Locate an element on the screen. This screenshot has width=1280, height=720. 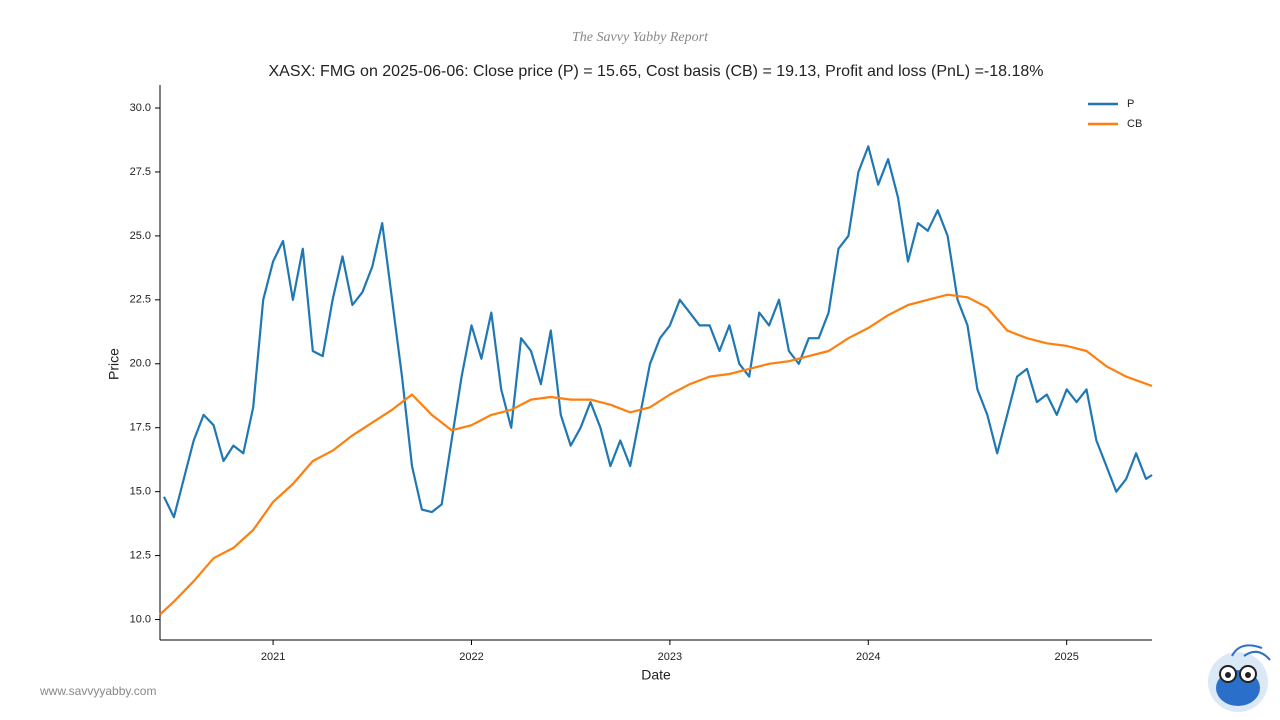
y-tick-label: 20.0 is located at coordinates (140, 364).